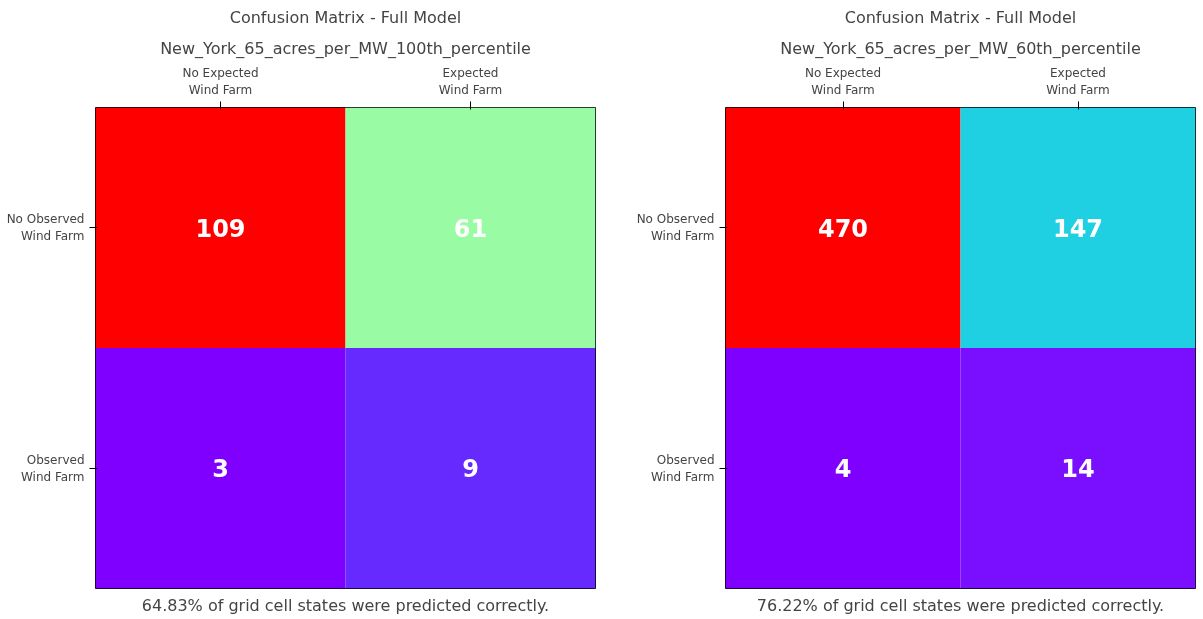 The height and width of the screenshot is (619, 1203). I want to click on text: 64.83% of grid cell states were predicted correctly., so click(345, 605).